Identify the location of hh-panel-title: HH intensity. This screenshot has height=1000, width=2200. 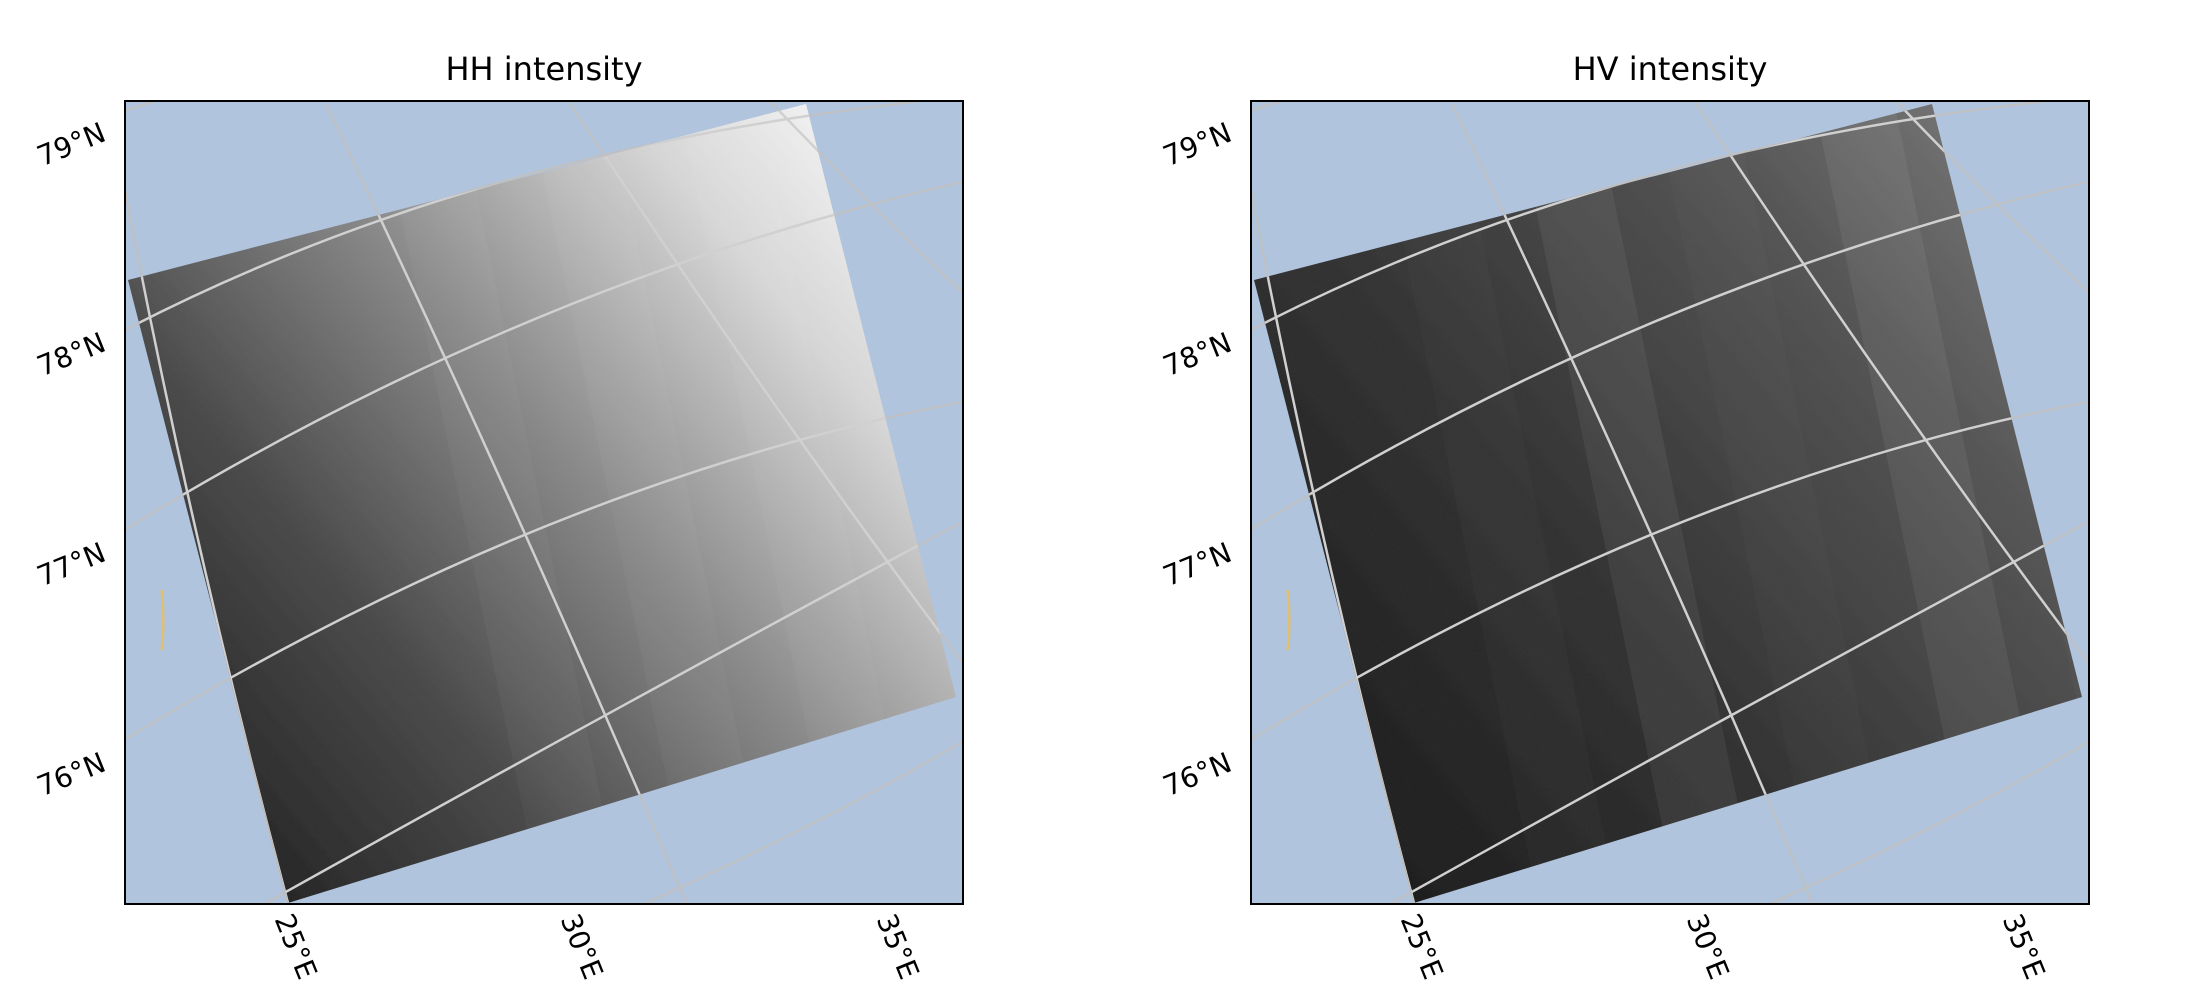
(544, 69).